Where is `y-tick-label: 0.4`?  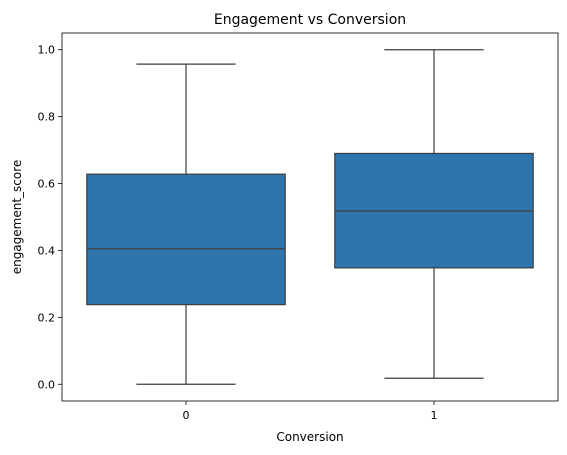 y-tick-label: 0.4 is located at coordinates (47, 250).